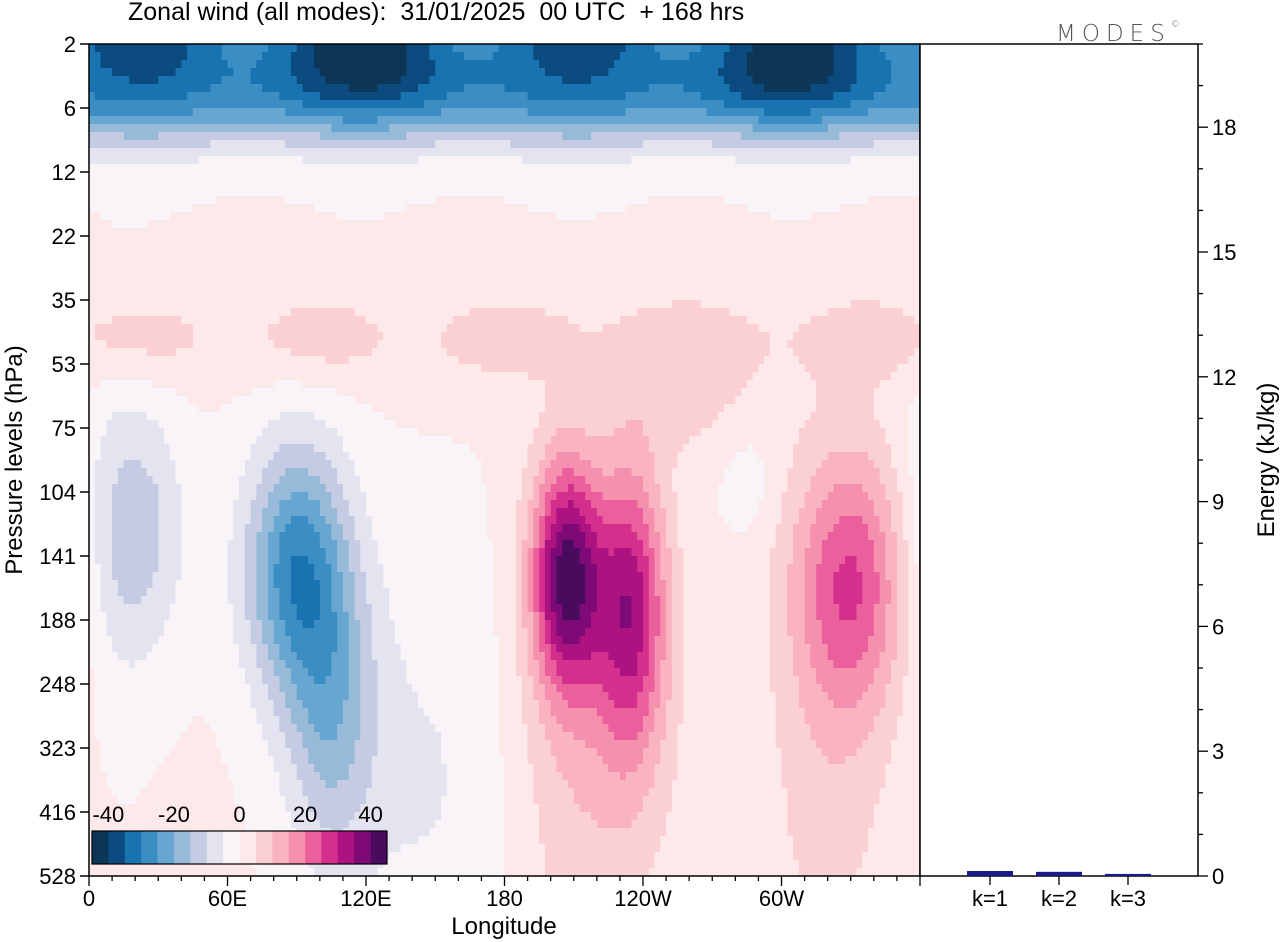 The image size is (1280, 942). Describe the element at coordinates (57, 556) in the screenshot. I see `y-tick-label: 141` at that location.